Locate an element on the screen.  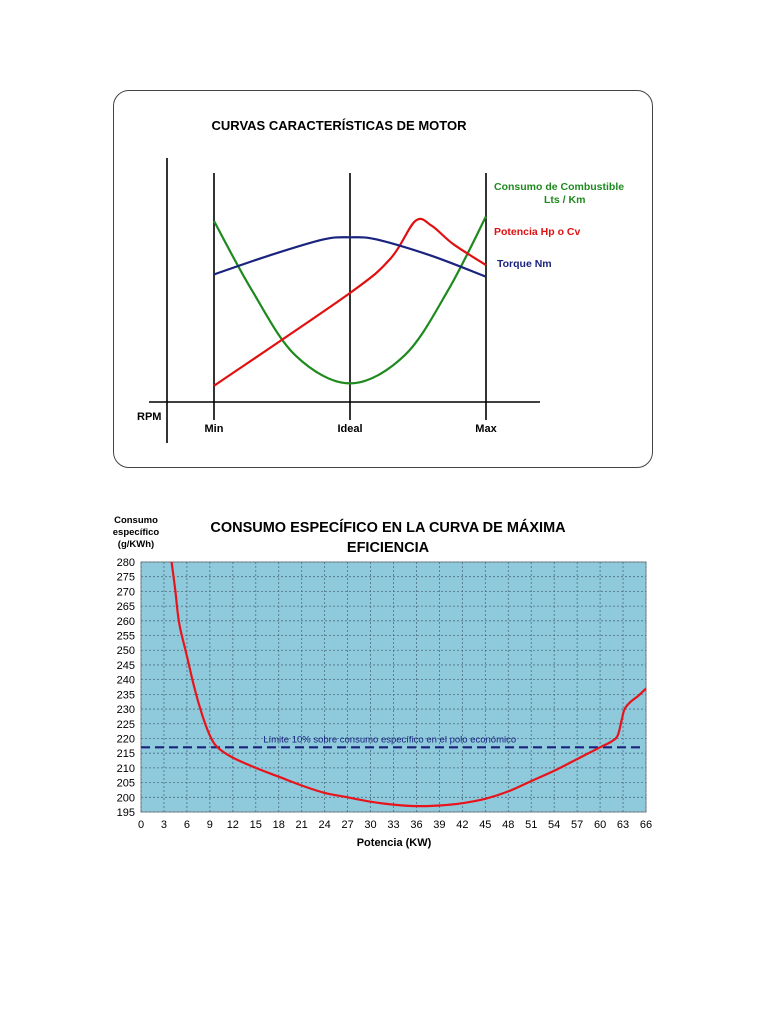
x-tick-label: 36 is located at coordinates (416, 825).